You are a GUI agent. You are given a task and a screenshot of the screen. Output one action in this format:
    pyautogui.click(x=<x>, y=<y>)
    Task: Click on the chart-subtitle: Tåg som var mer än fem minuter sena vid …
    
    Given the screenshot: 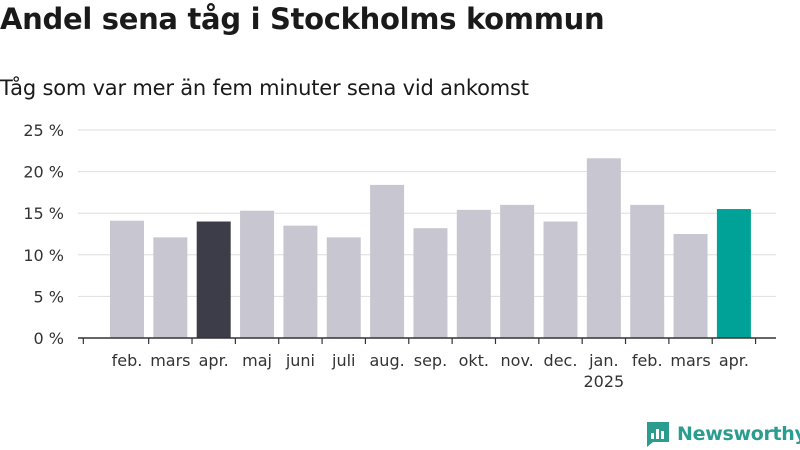 What is the action you would take?
    pyautogui.click(x=264, y=88)
    